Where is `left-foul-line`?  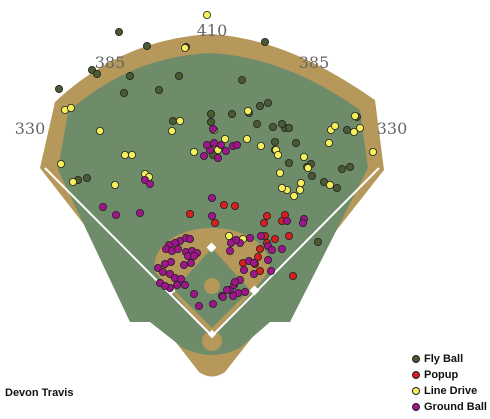
left-foul-line is located at coordinates (128, 252).